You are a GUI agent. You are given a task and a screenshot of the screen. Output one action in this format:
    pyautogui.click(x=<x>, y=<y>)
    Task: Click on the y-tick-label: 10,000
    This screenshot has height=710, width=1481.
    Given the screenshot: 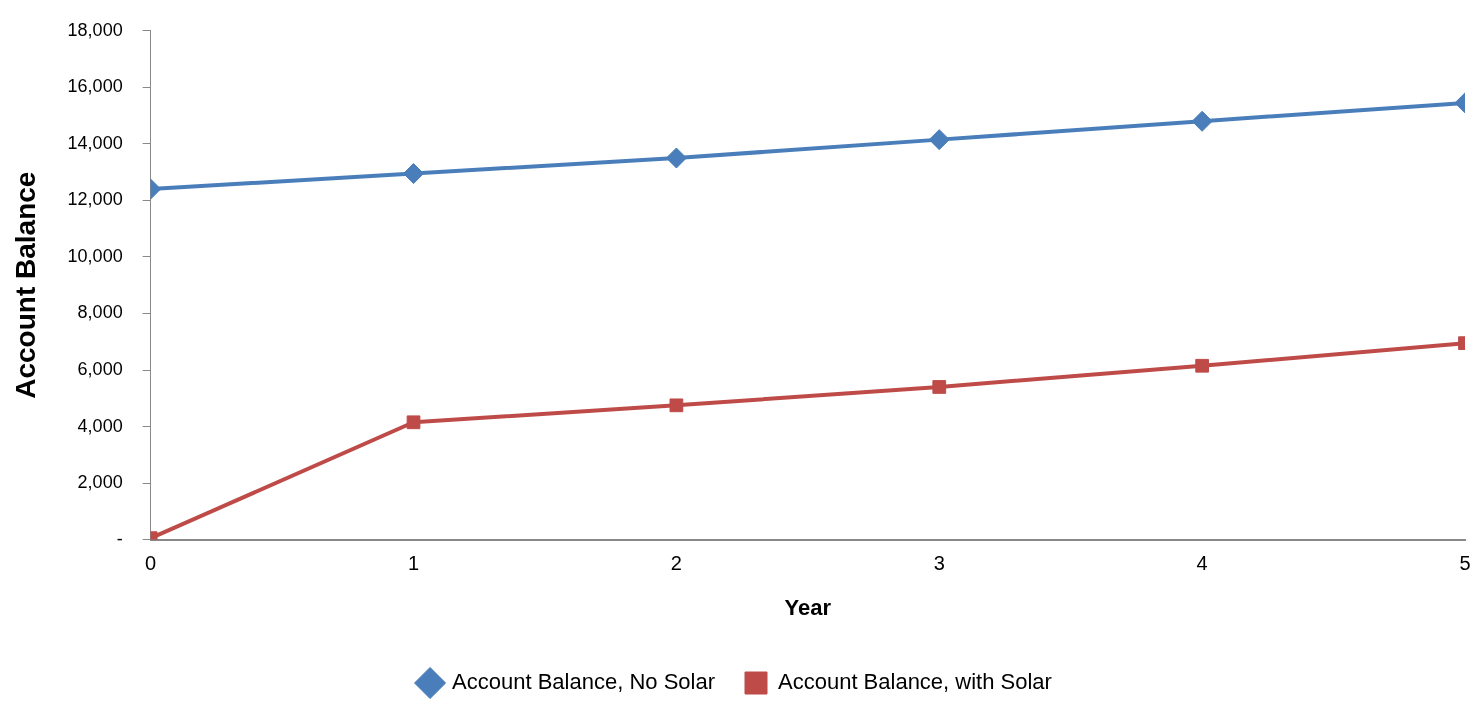 What is the action you would take?
    pyautogui.click(x=95, y=255)
    